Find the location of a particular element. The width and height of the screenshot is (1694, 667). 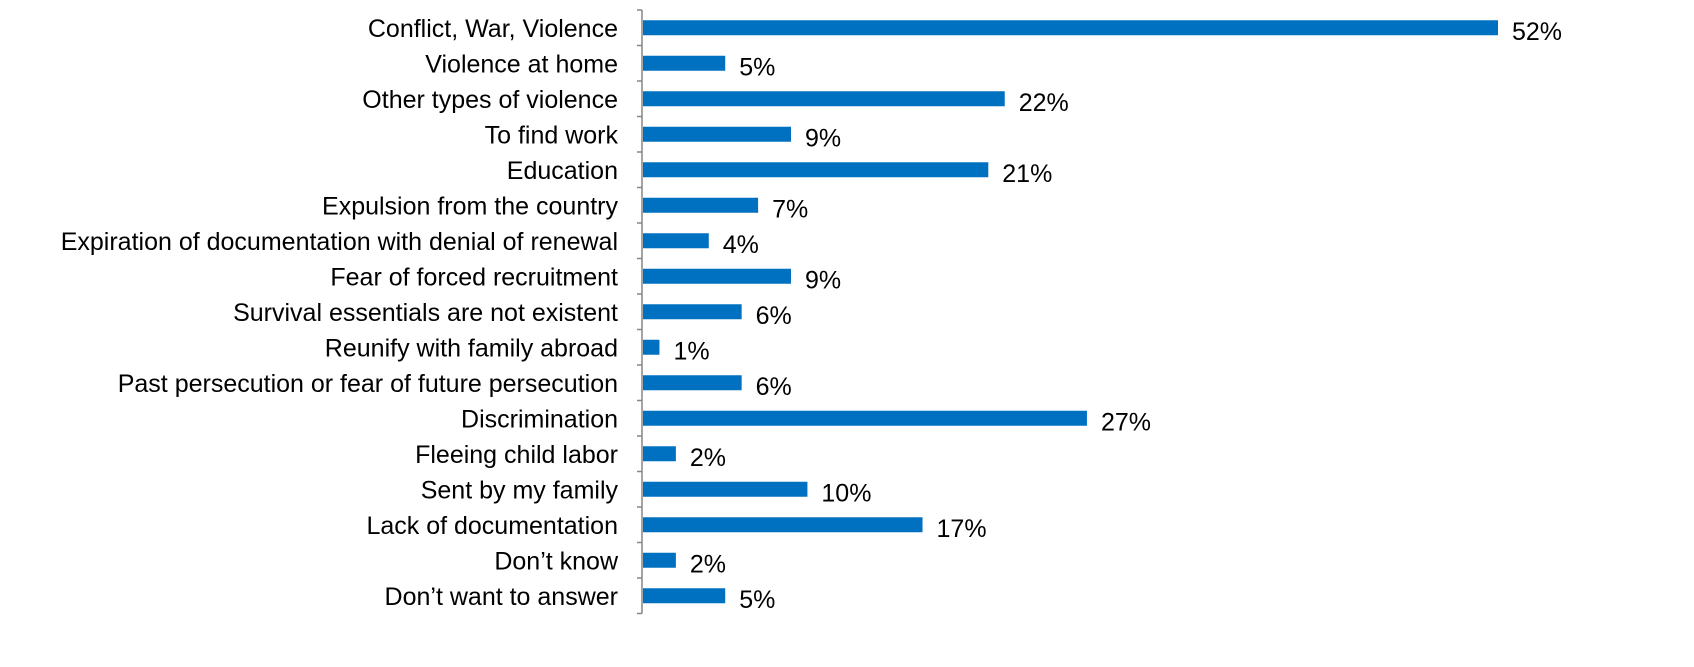

category-label: Discrimination is located at coordinates (539, 419).